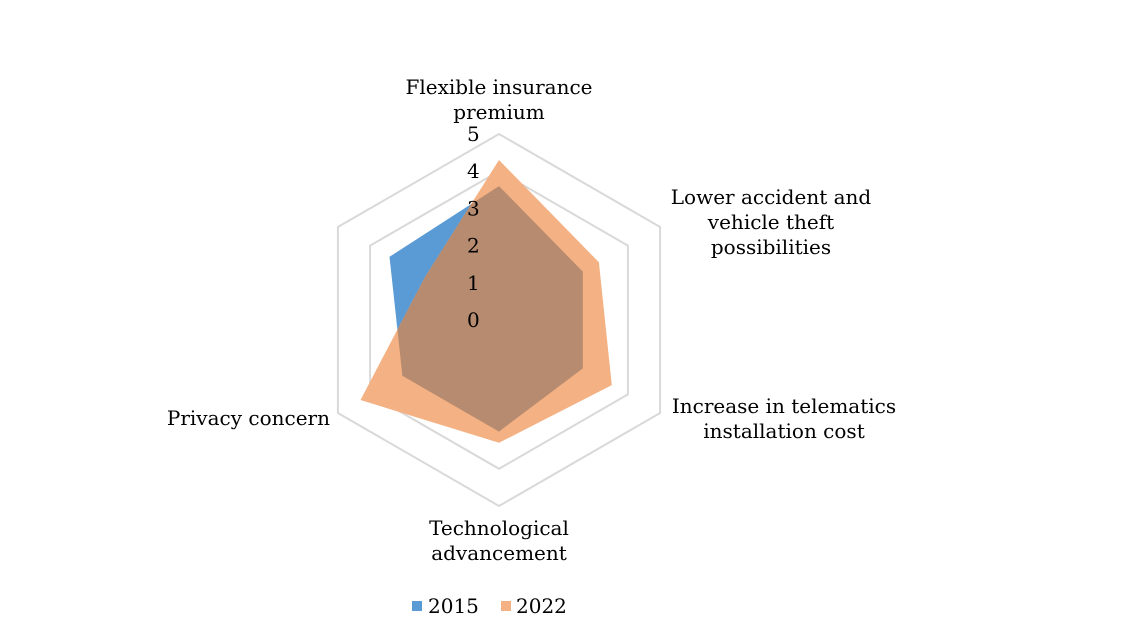 The width and height of the screenshot is (1137, 631). What do you see at coordinates (486, 301) in the screenshot?
I see `series-layer` at bounding box center [486, 301].